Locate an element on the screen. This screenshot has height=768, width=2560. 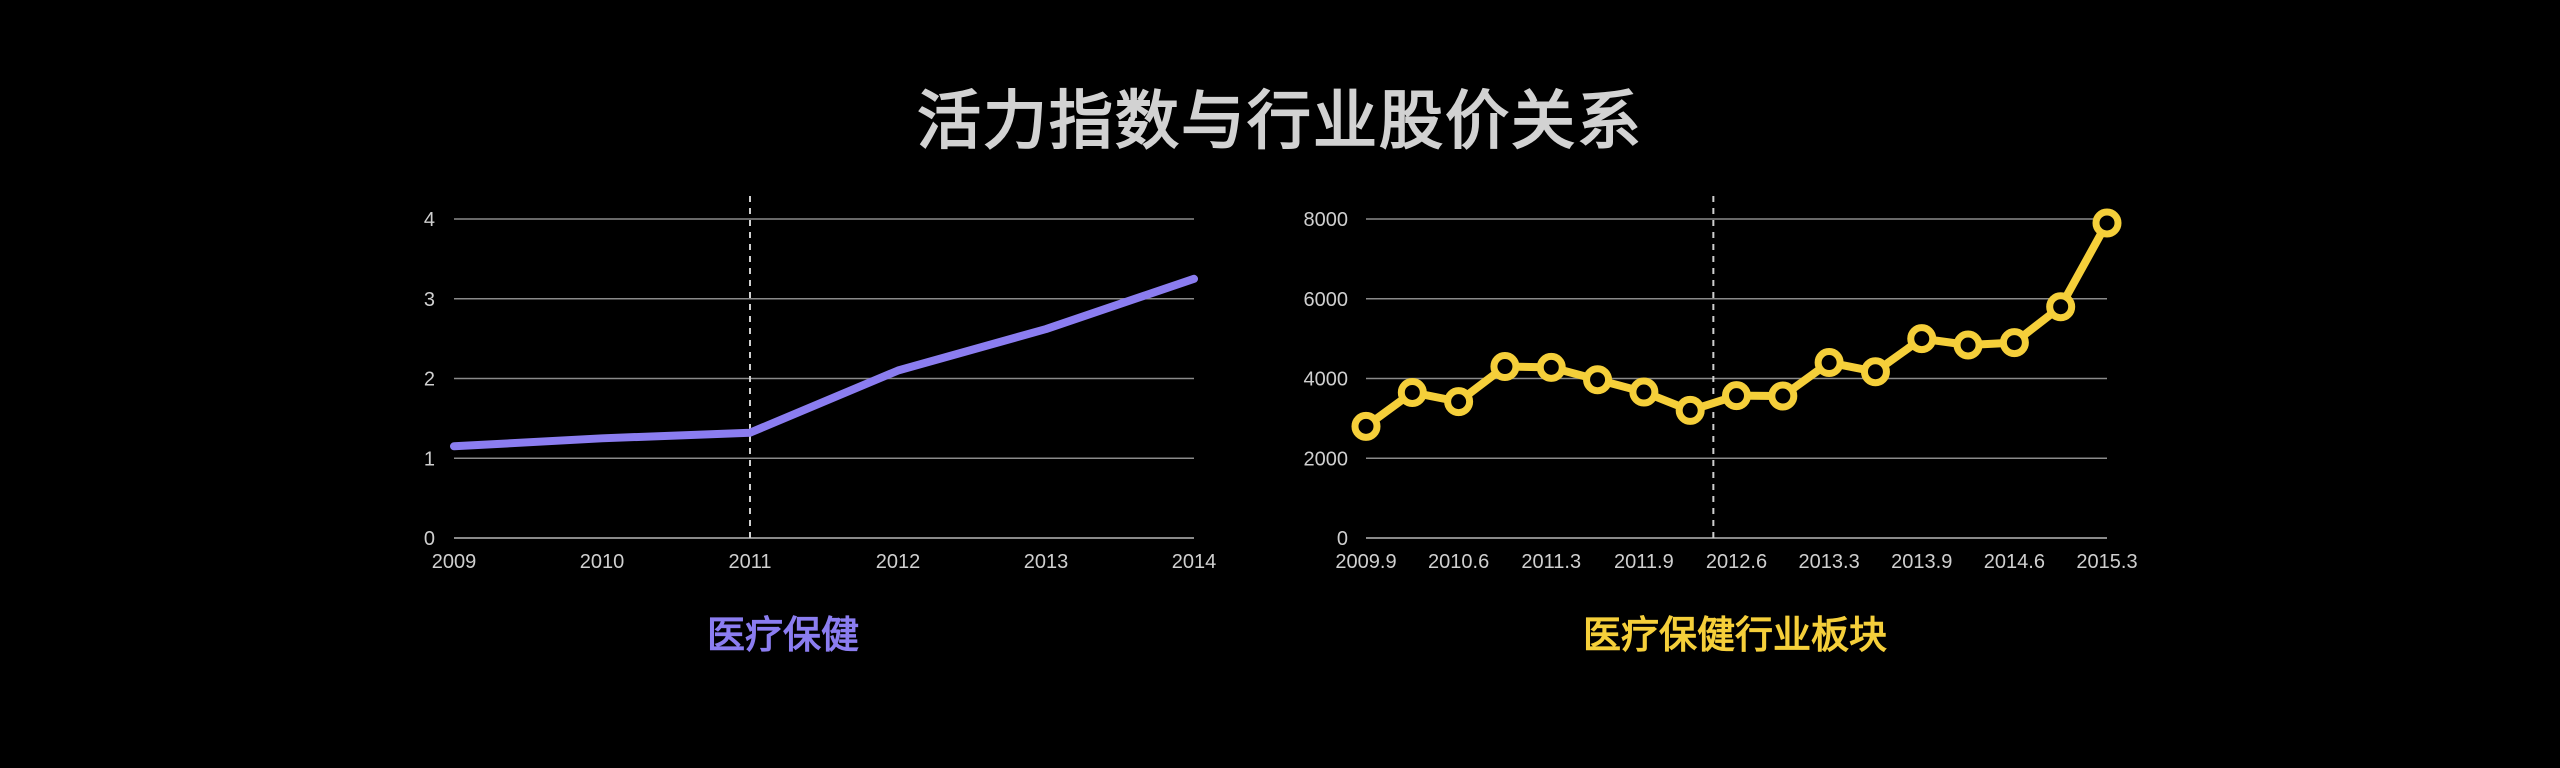
x-tick-label: 2009.9 is located at coordinates (1365, 562).